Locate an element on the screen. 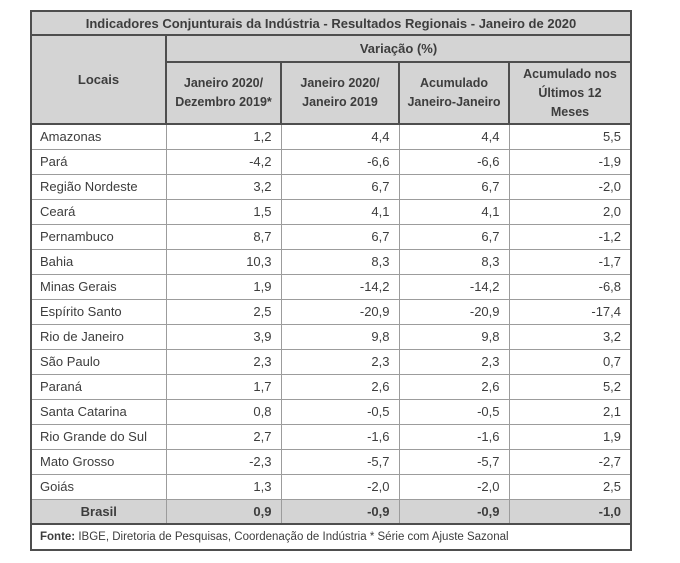  table-row: Pernambuco 8,7 6,7 6,7 -1,2 is located at coordinates (331, 236).